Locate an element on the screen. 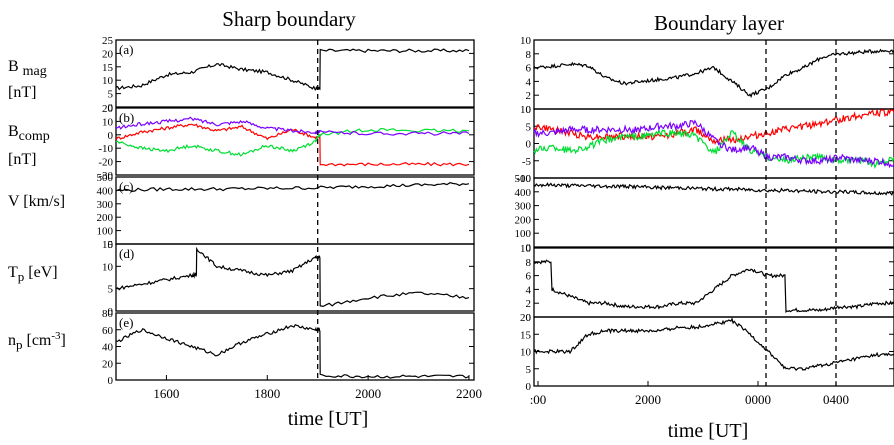 The width and height of the screenshot is (894, 445). x-tick-label: 0000 is located at coordinates (758, 399).